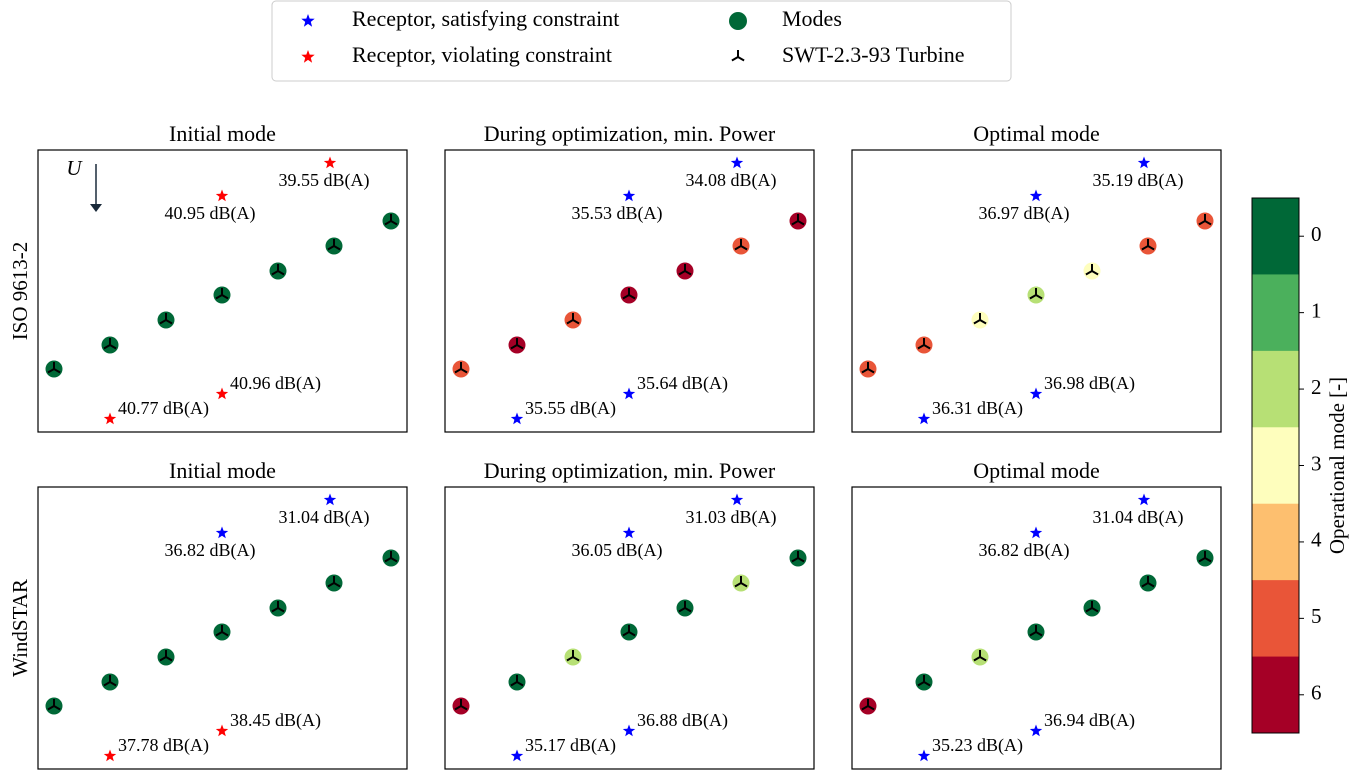 This screenshot has width=1349, height=770. I want to click on wind-label: U, so click(74, 168).